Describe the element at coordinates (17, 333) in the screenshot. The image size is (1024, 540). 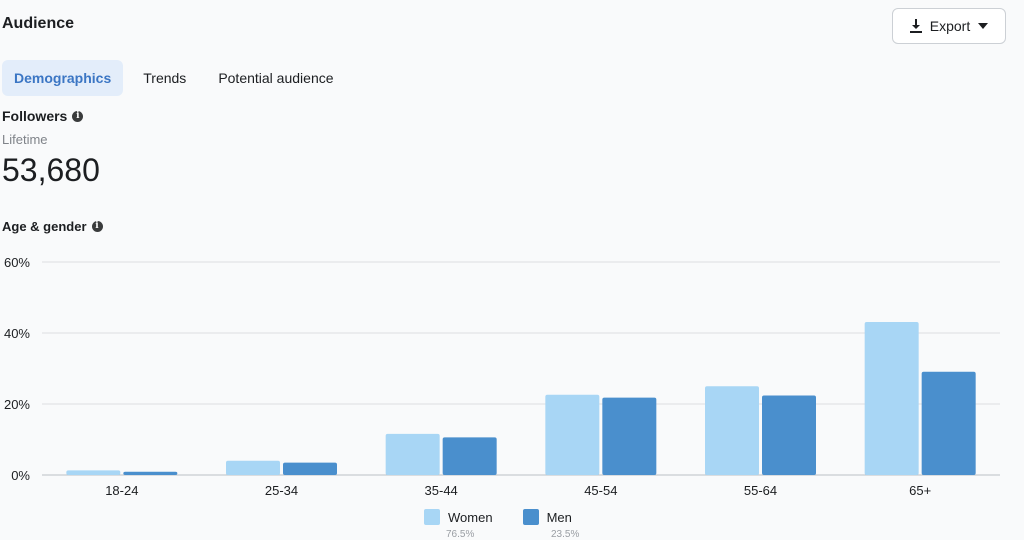
I see `y-tick-label: 40%` at that location.